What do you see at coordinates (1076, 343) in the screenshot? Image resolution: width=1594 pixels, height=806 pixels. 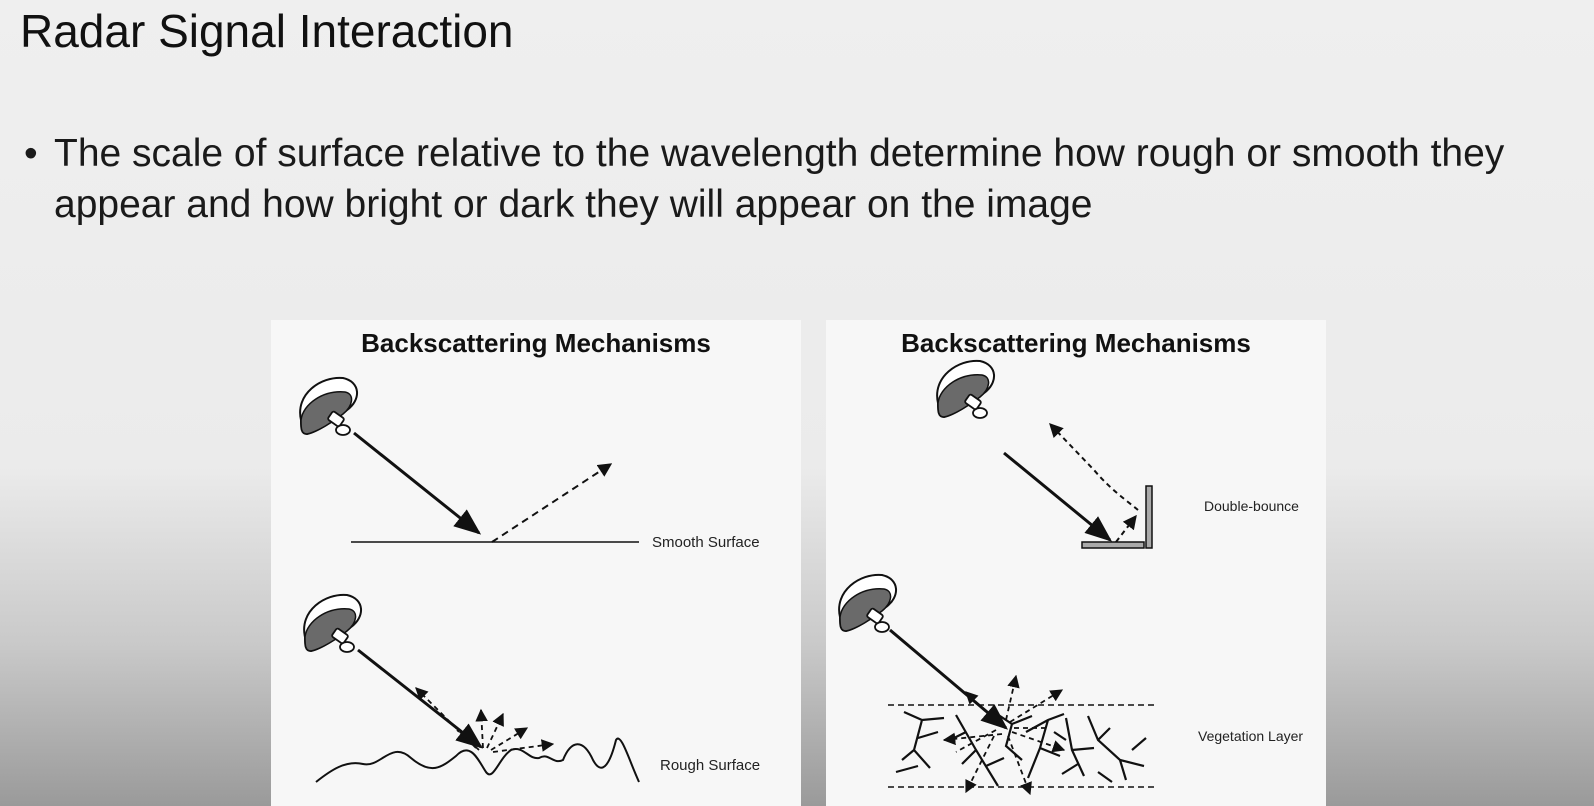 I see `panel-title-right: Backscattering Mechanisms` at bounding box center [1076, 343].